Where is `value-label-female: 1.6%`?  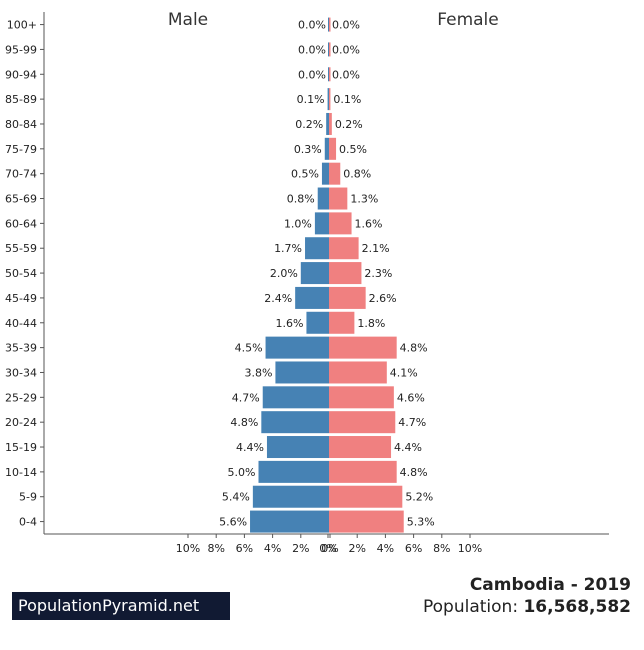
value-label-female: 1.6% is located at coordinates (369, 223).